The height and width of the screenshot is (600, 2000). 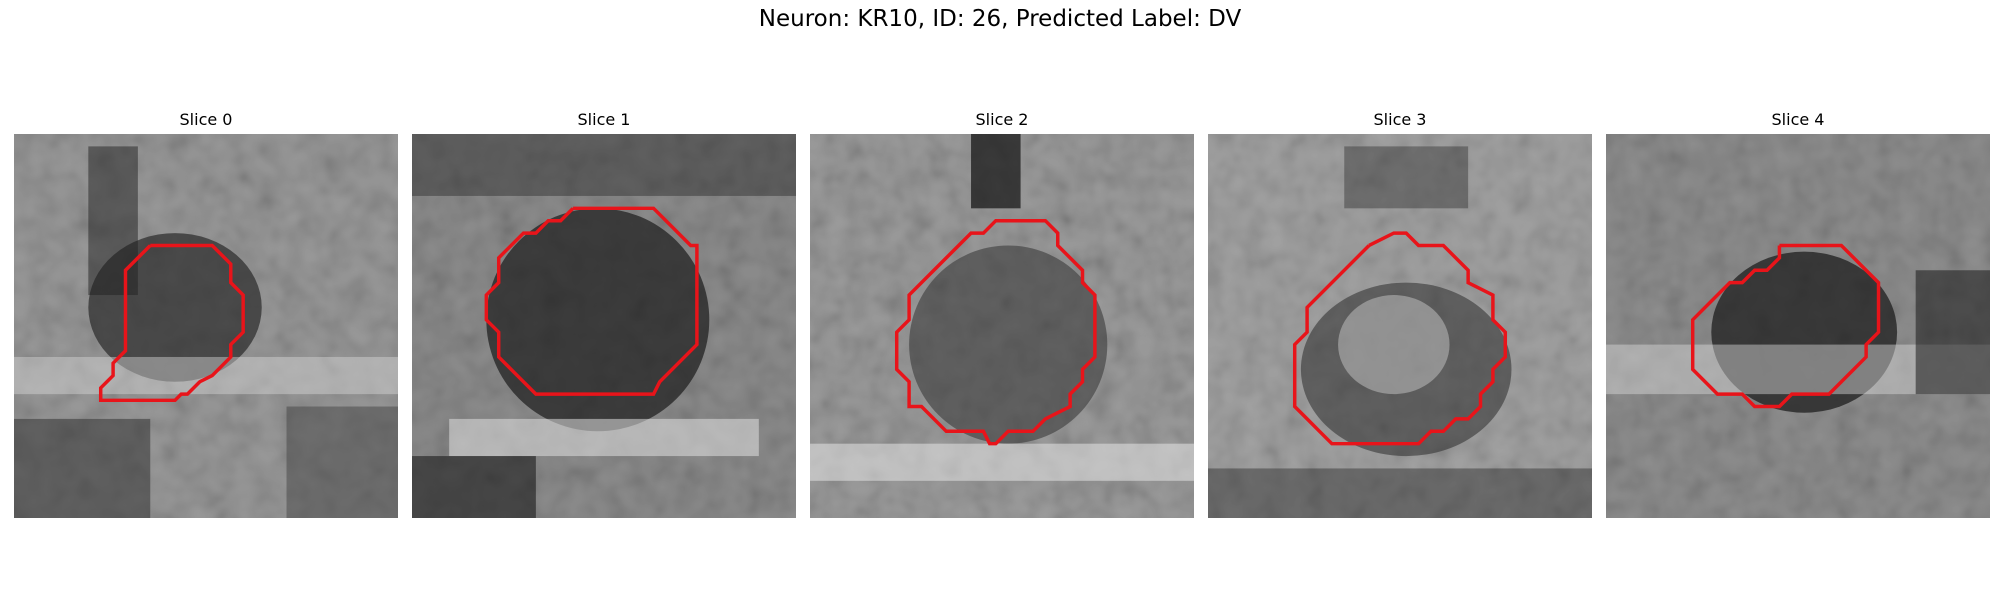 I want to click on slice-1-svg, so click(x=604, y=326).